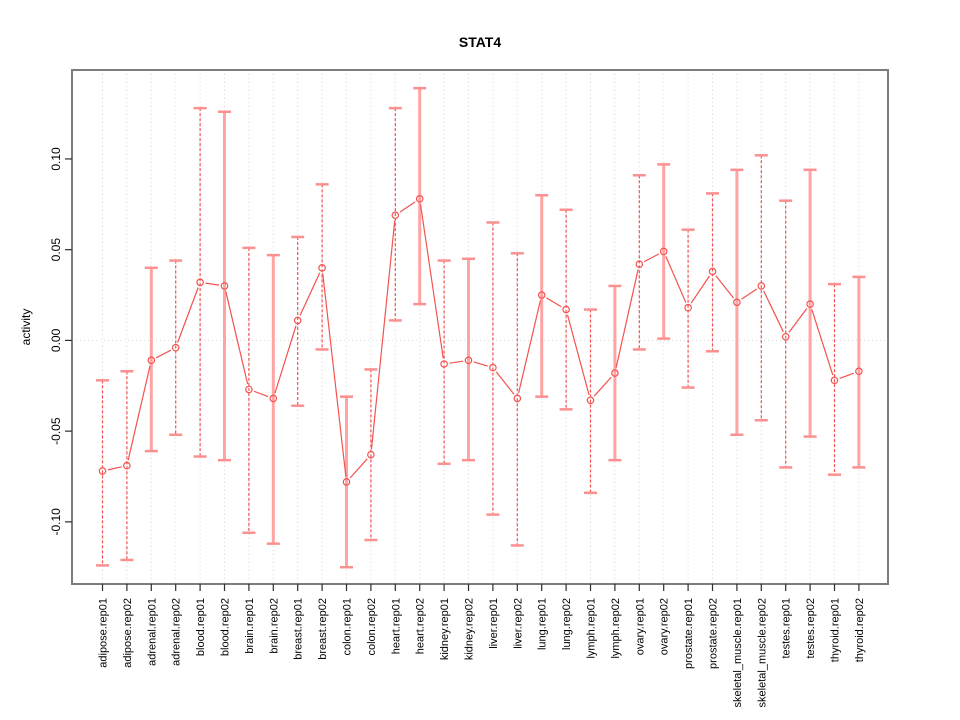 Image resolution: width=960 pixels, height=720 pixels. What do you see at coordinates (689, 633) in the screenshot?
I see `x-tick-label: prostate.rep01` at bounding box center [689, 633].